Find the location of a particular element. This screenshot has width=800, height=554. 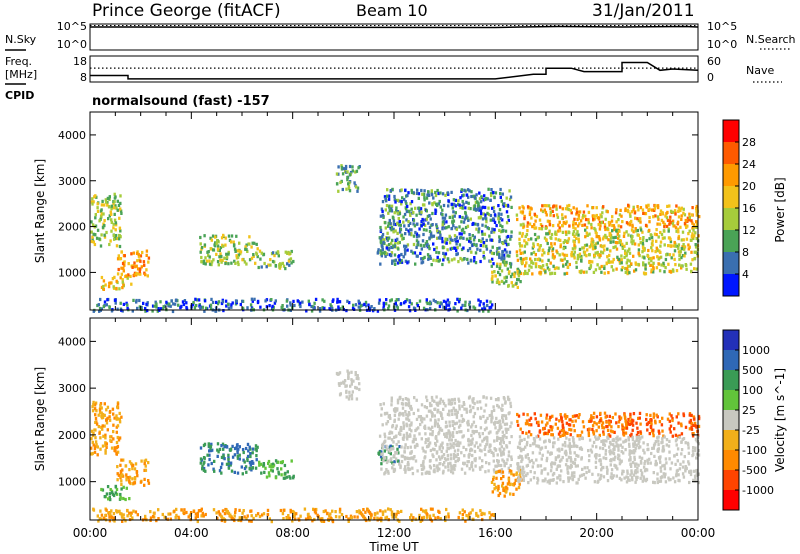

frequency-panel: Freq. [MHz] 18 8 60 0 Nave is located at coordinates (393, 70).